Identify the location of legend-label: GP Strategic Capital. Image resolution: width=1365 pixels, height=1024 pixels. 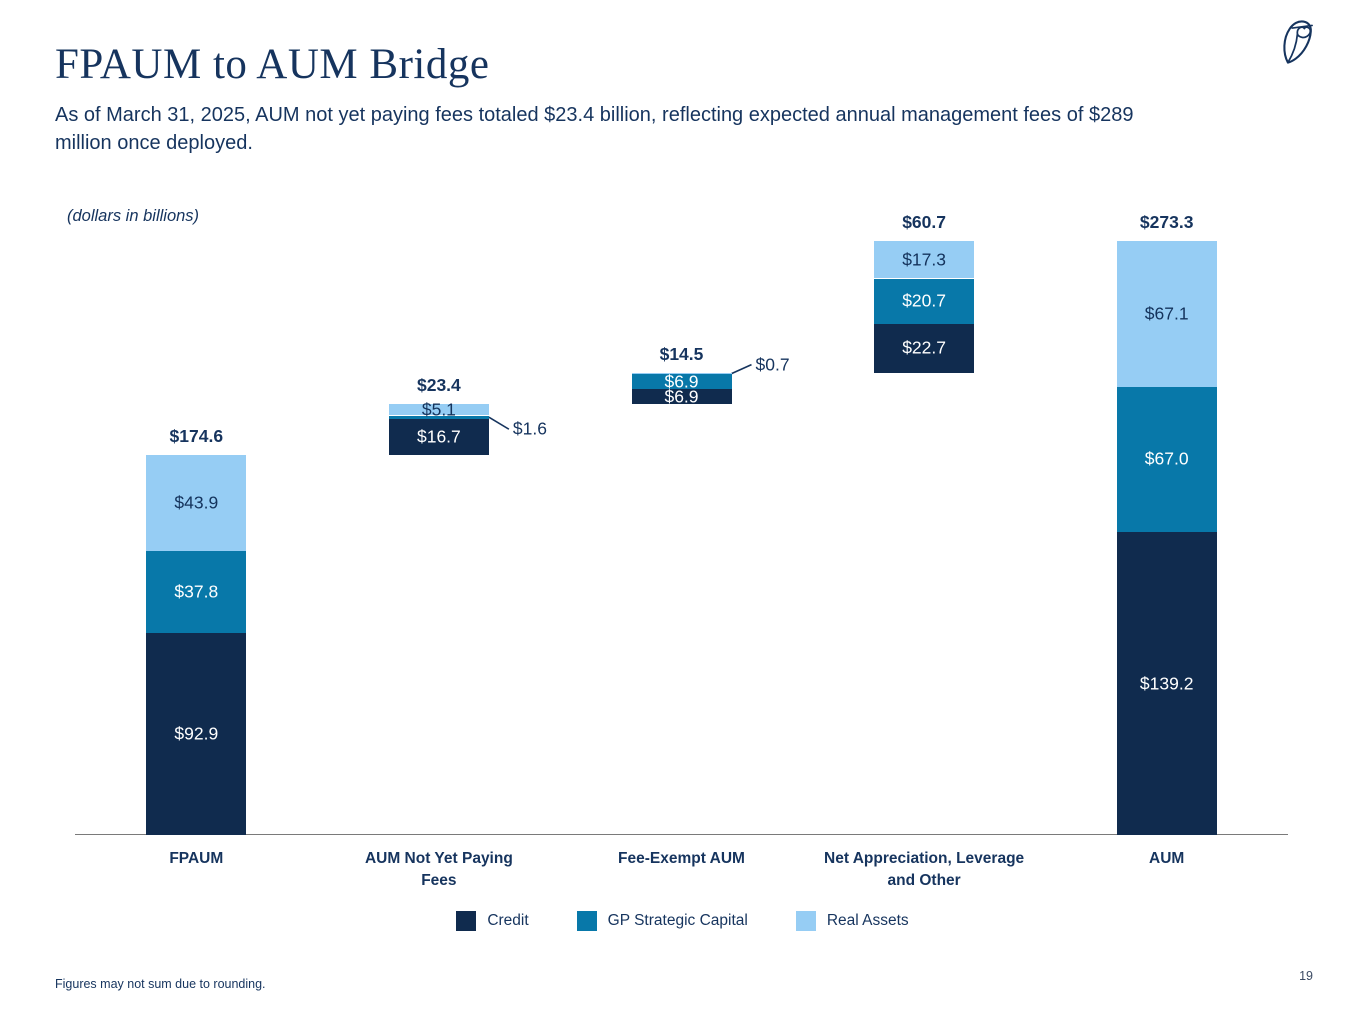
(677, 920).